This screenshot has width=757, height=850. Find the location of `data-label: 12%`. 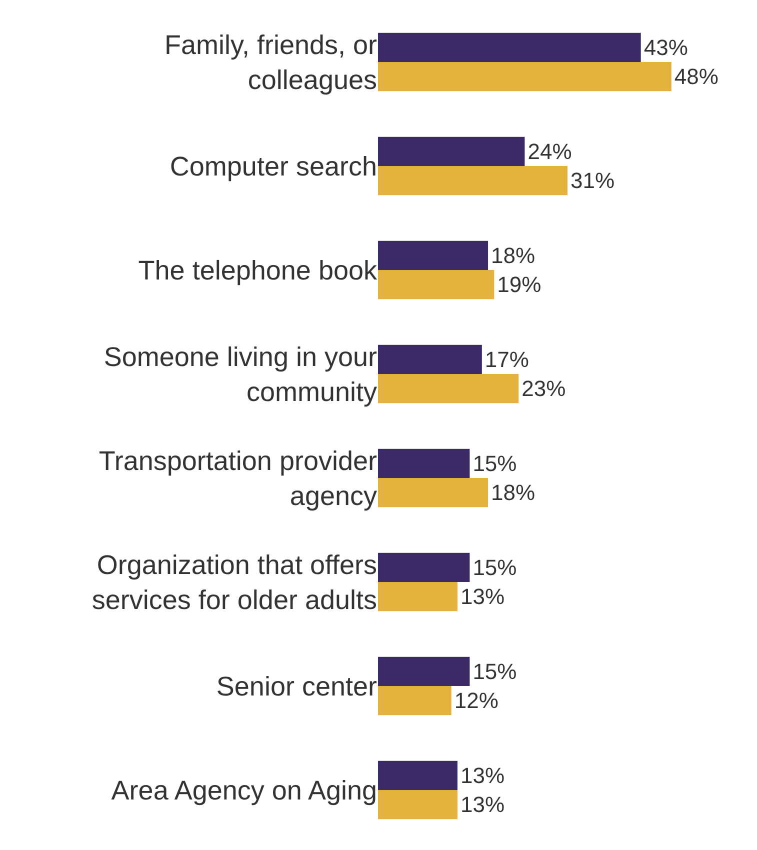

data-label: 12% is located at coordinates (476, 701).